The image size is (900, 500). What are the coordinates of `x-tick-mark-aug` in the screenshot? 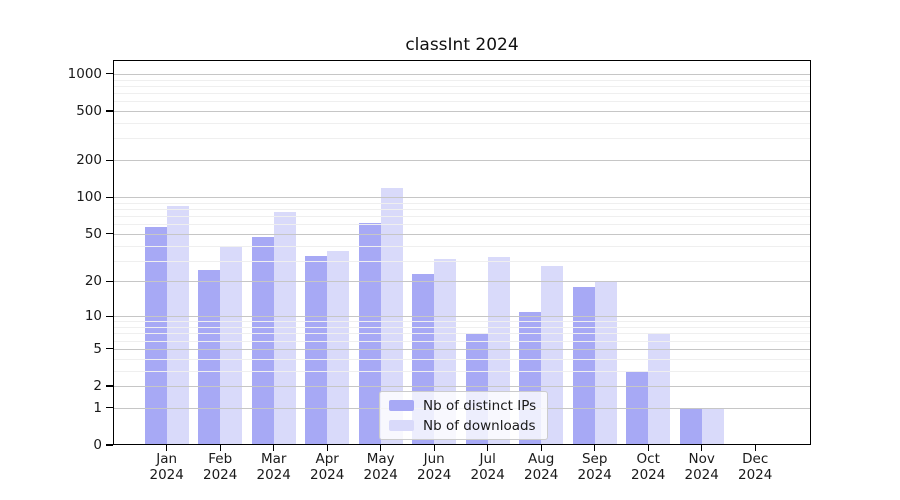 It's located at (541, 448).